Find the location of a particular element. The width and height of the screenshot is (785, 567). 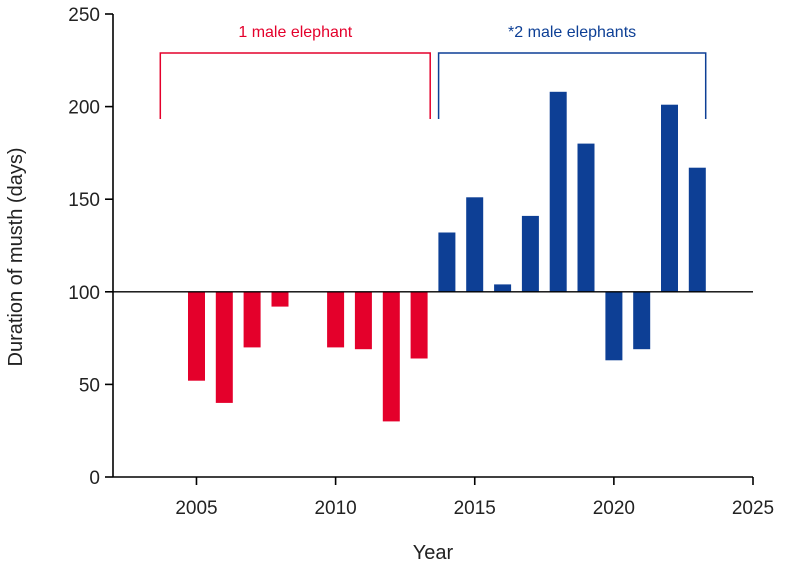

x-tick-label-2025: 2025 is located at coordinates (753, 508).